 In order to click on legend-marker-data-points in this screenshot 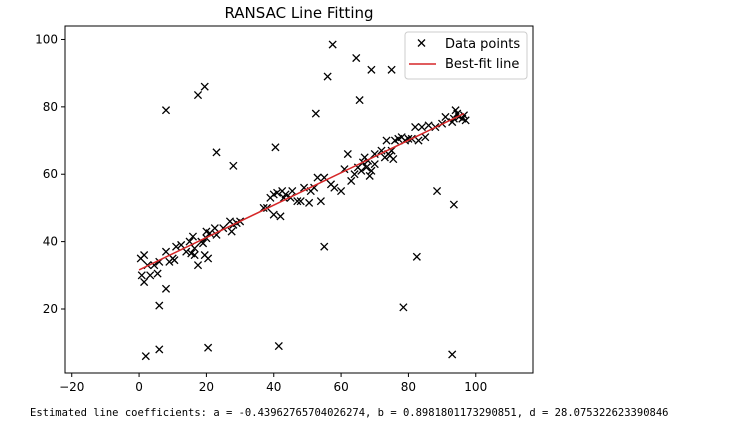, I will do `click(421, 43)`.